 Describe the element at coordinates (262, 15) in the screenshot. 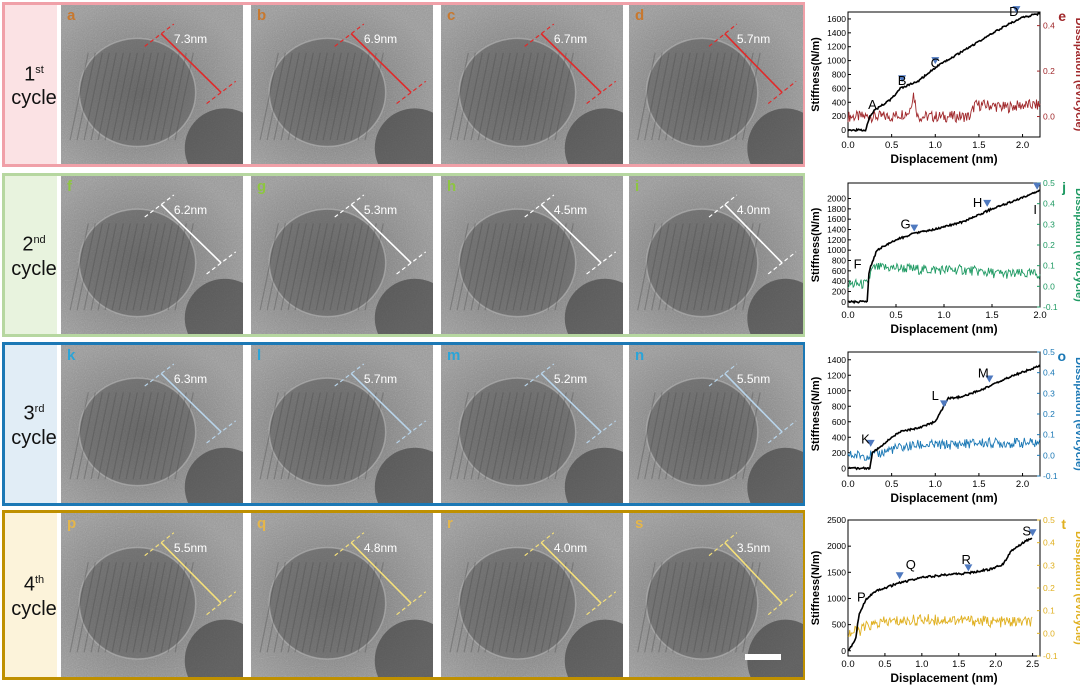

I see `panel-label: b` at that location.